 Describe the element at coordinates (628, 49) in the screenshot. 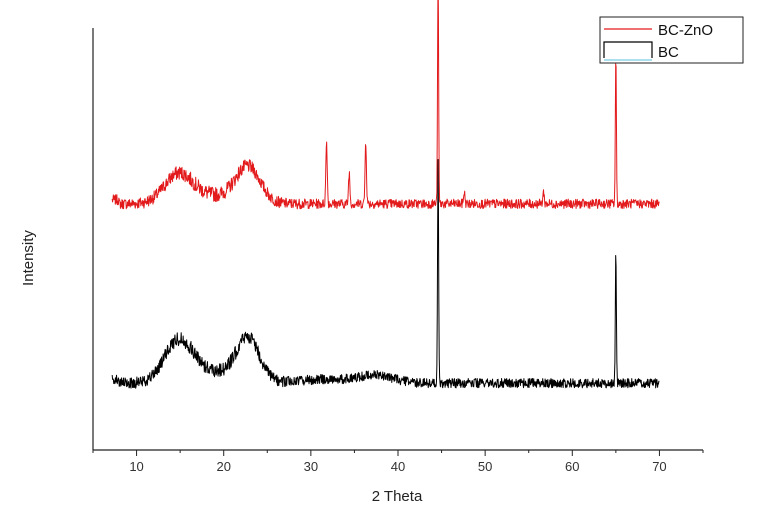

I see `legend-swatch-bc` at that location.